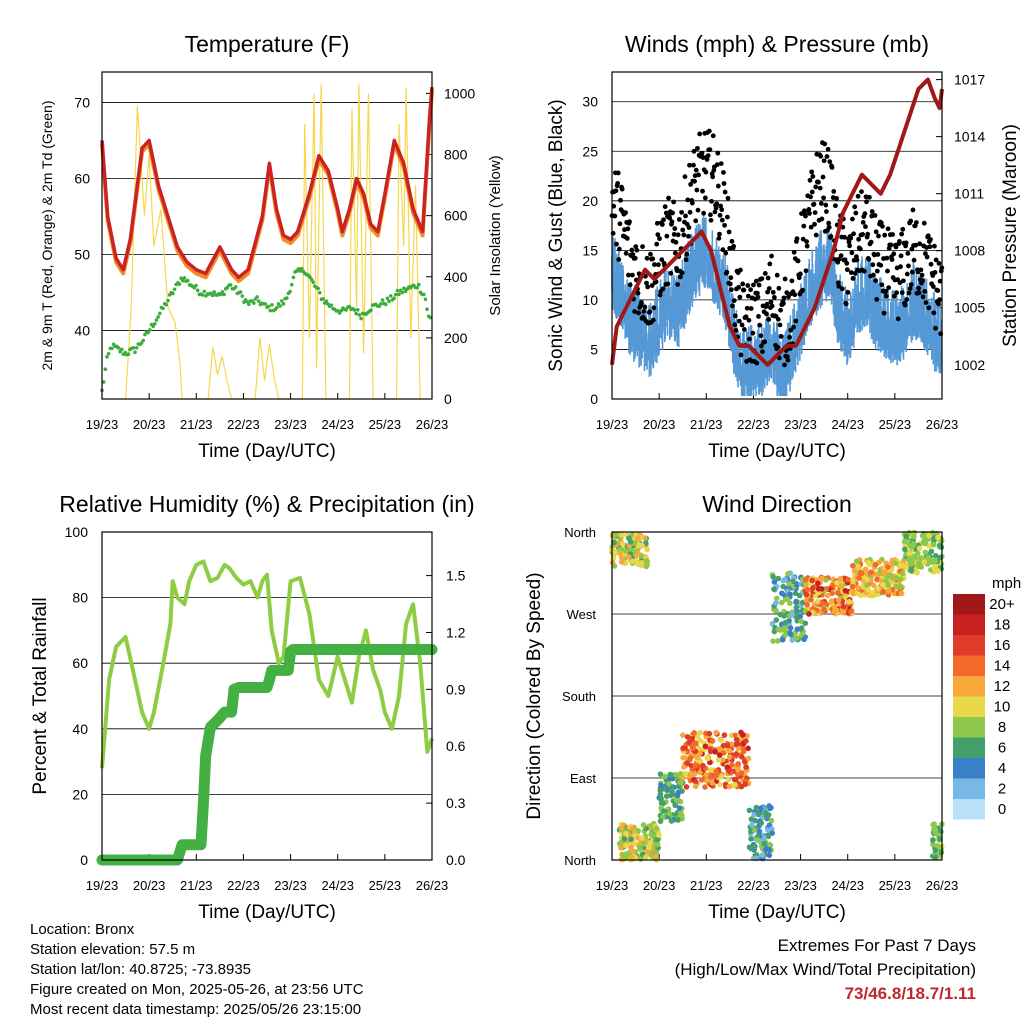 The width and height of the screenshot is (1024, 1024). Describe the element at coordinates (969, 308) in the screenshot. I see `y2-tick-label: 1005` at that location.